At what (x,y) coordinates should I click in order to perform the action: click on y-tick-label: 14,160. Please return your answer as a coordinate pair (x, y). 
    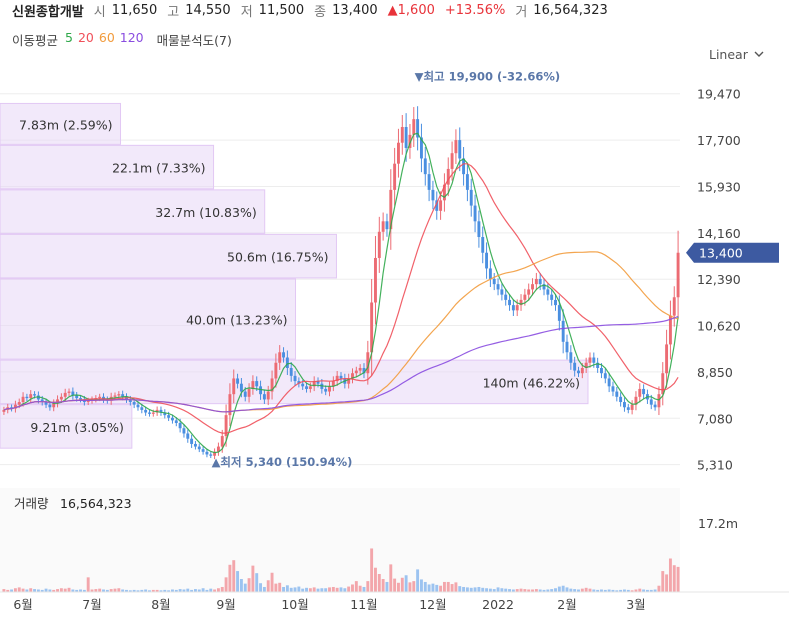
    Looking at the image, I should click on (719, 233).